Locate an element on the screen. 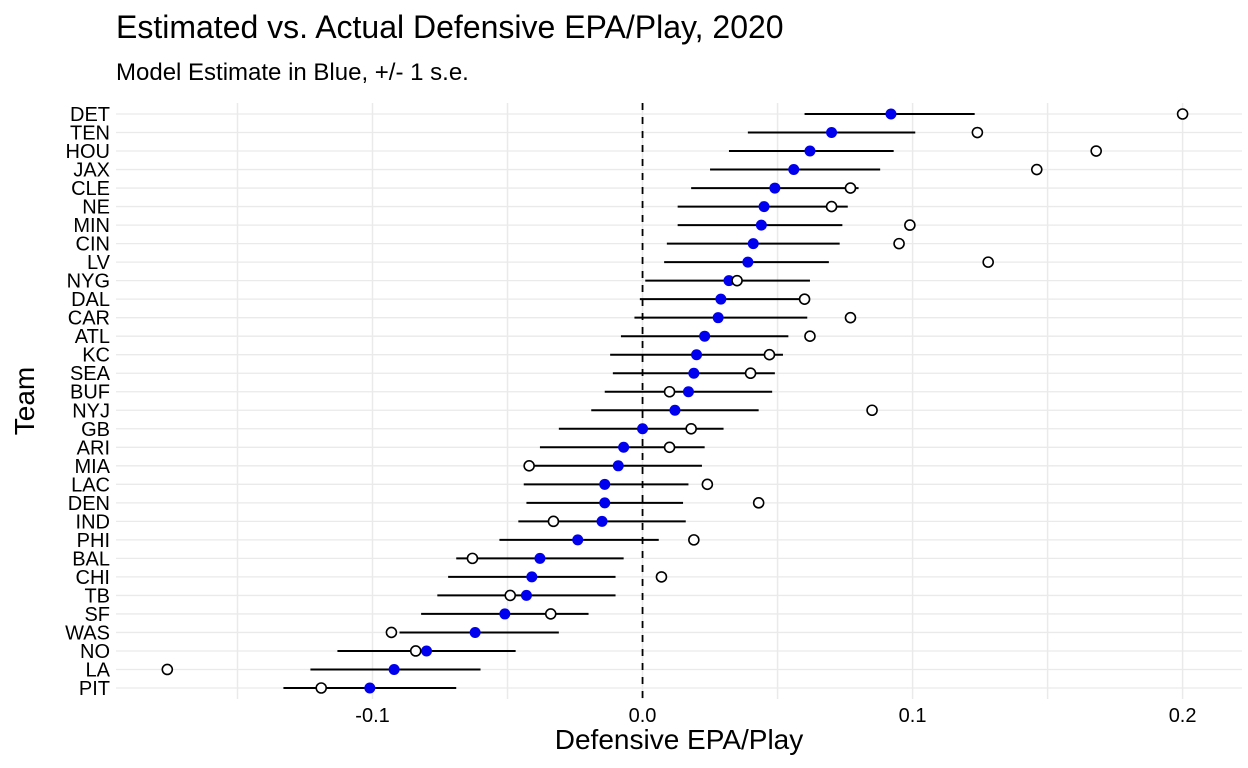  estimate-dot-min is located at coordinates (761, 225).